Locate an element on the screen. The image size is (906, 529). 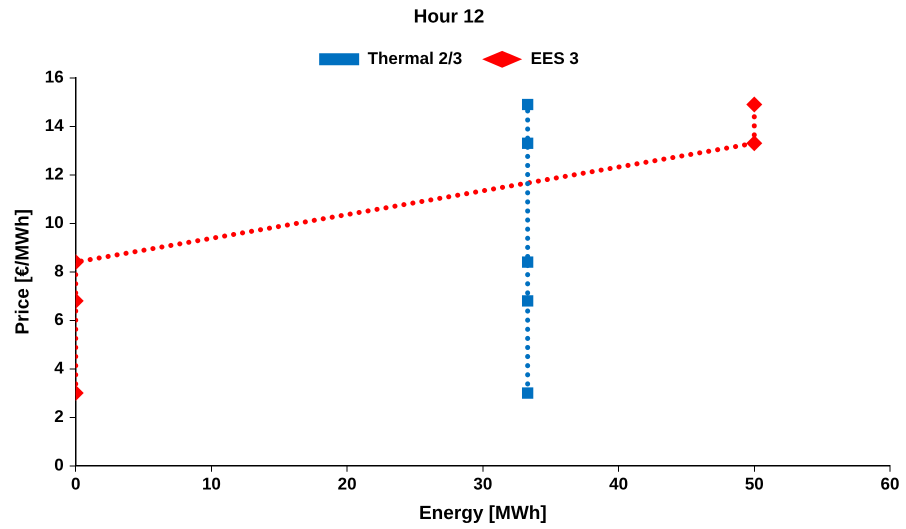
y-tick-label: 14 is located at coordinates (54, 125).